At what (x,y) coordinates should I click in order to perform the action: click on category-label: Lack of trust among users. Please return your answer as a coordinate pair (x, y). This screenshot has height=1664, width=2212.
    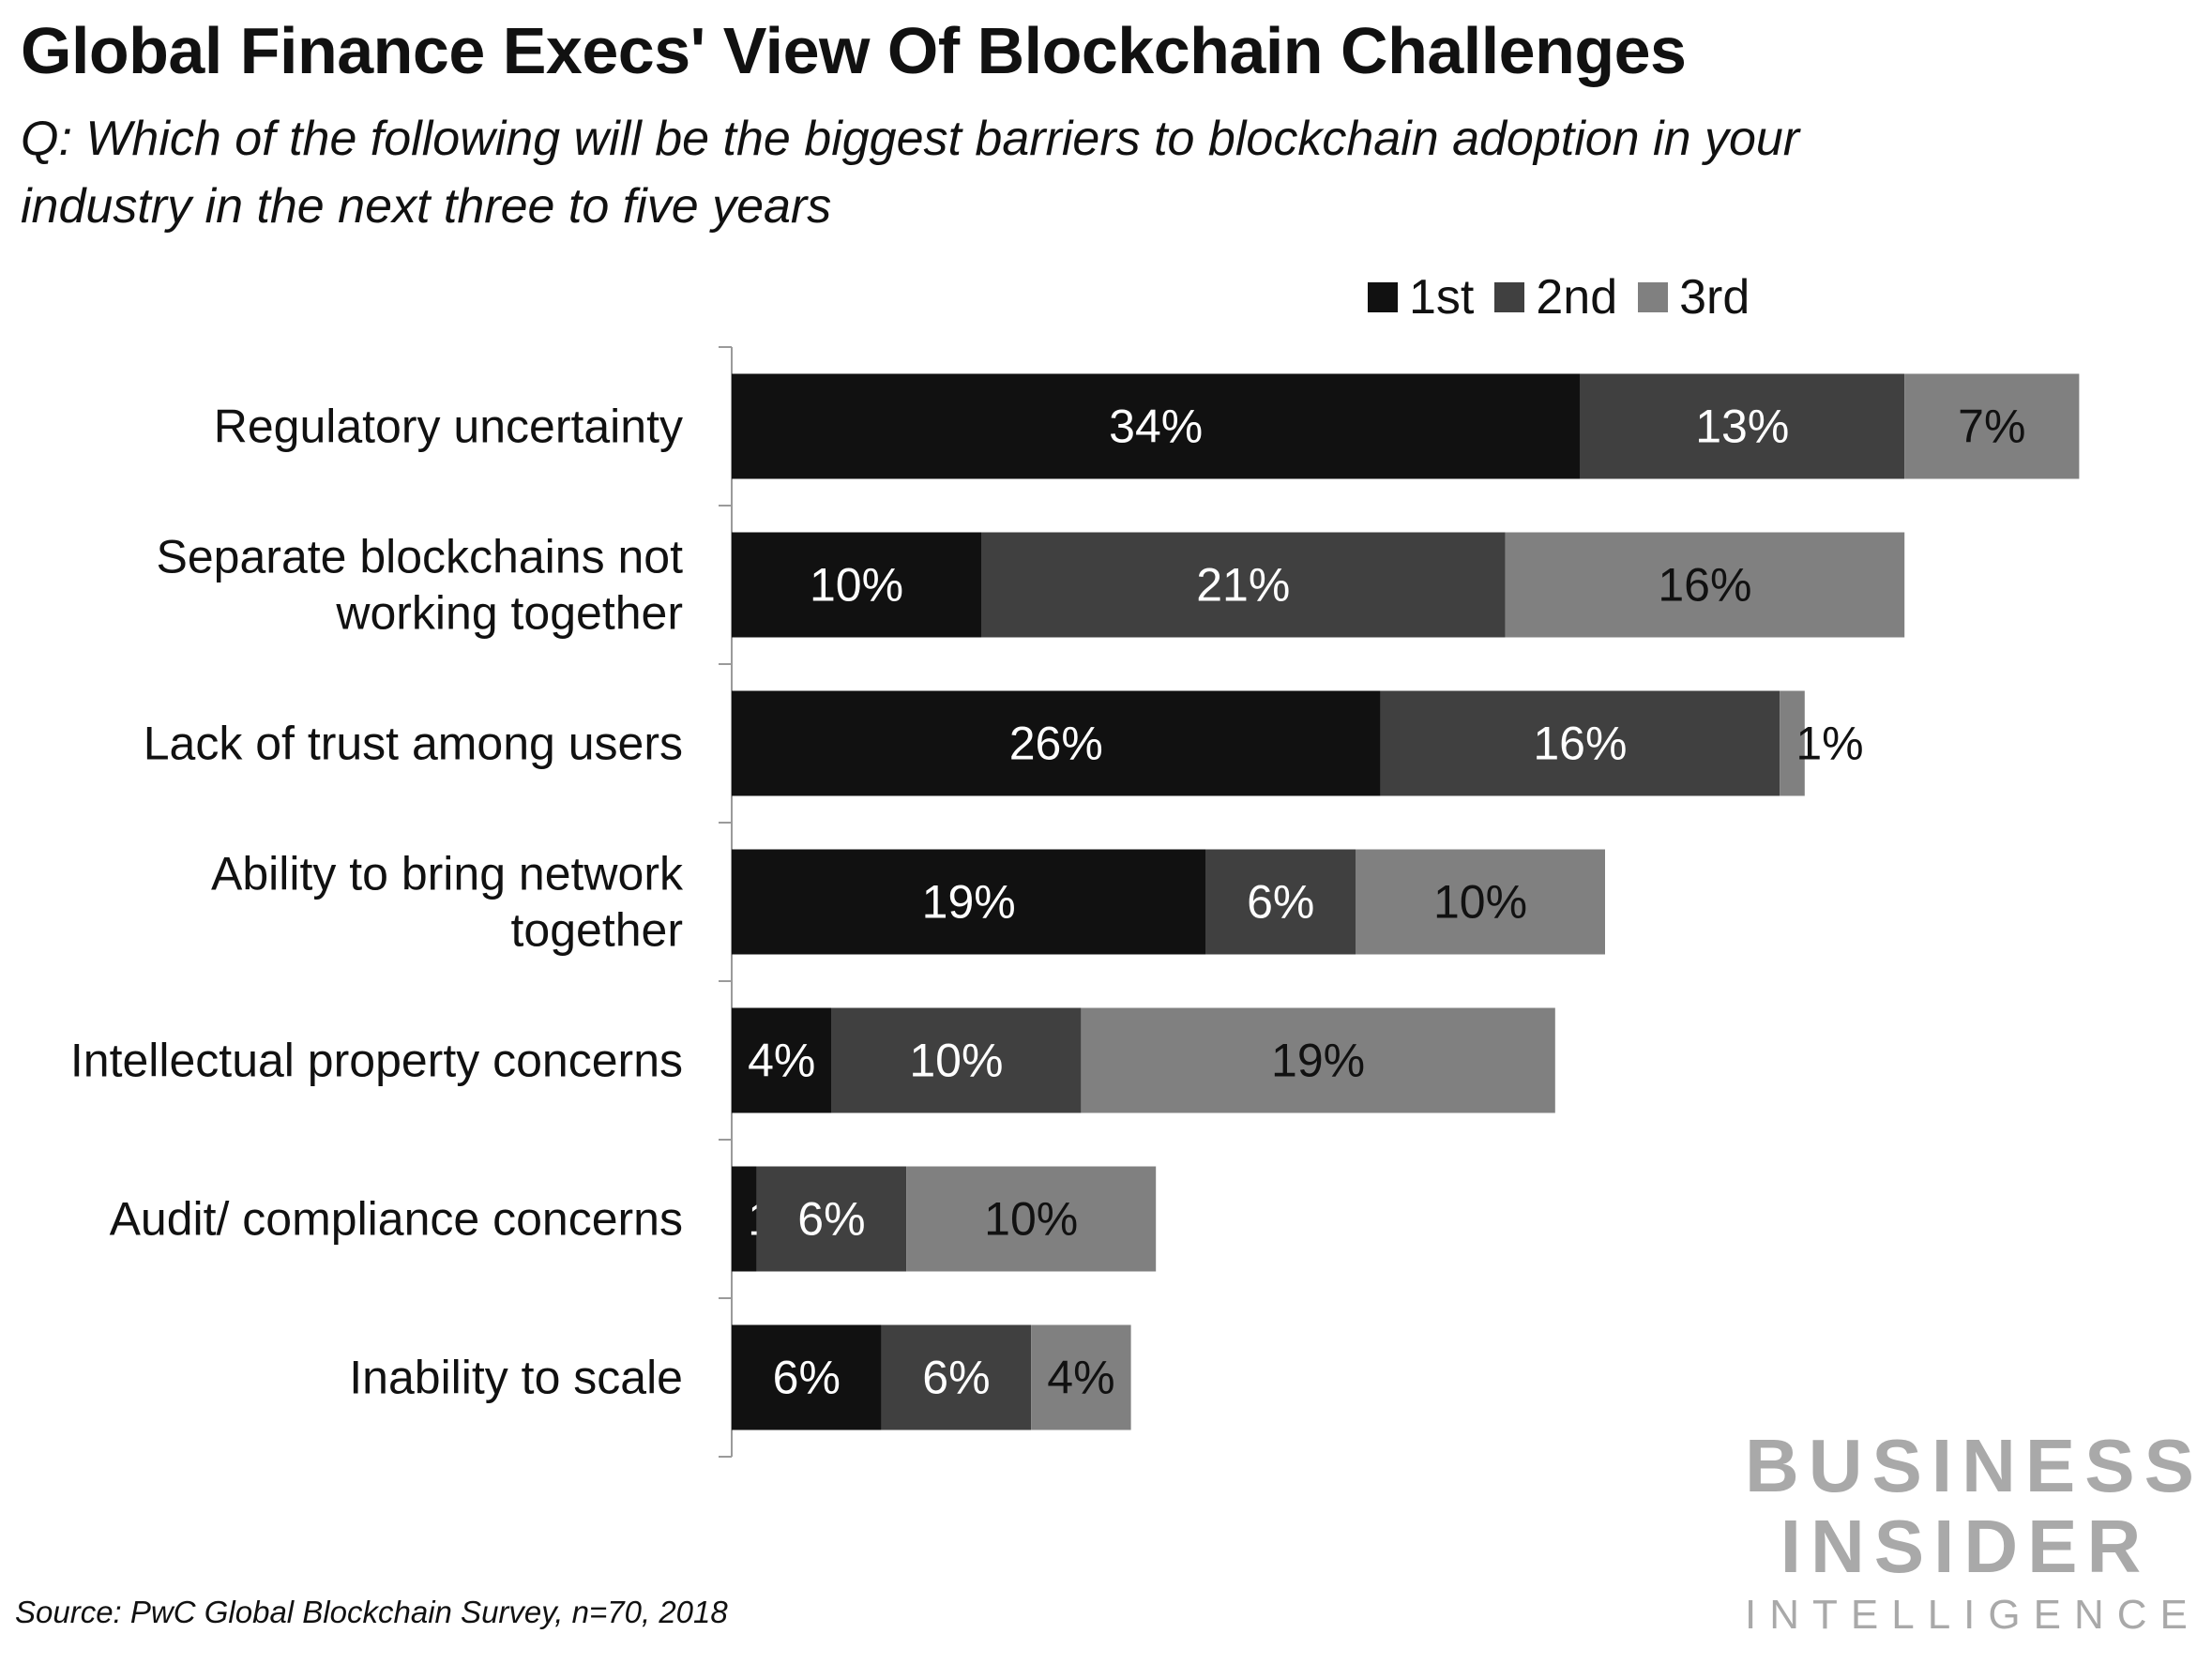
    Looking at the image, I should click on (413, 744).